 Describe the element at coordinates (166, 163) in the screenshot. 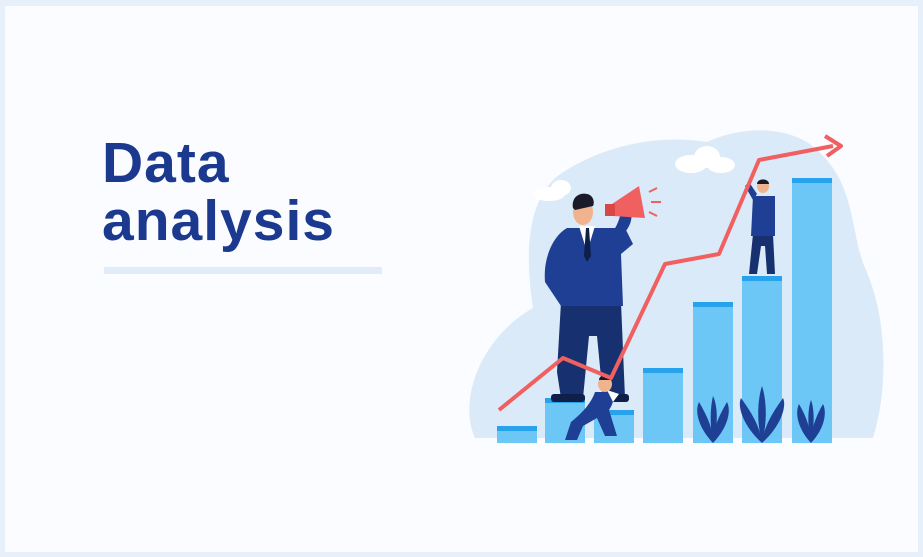

I see `title-line-1: Data` at that location.